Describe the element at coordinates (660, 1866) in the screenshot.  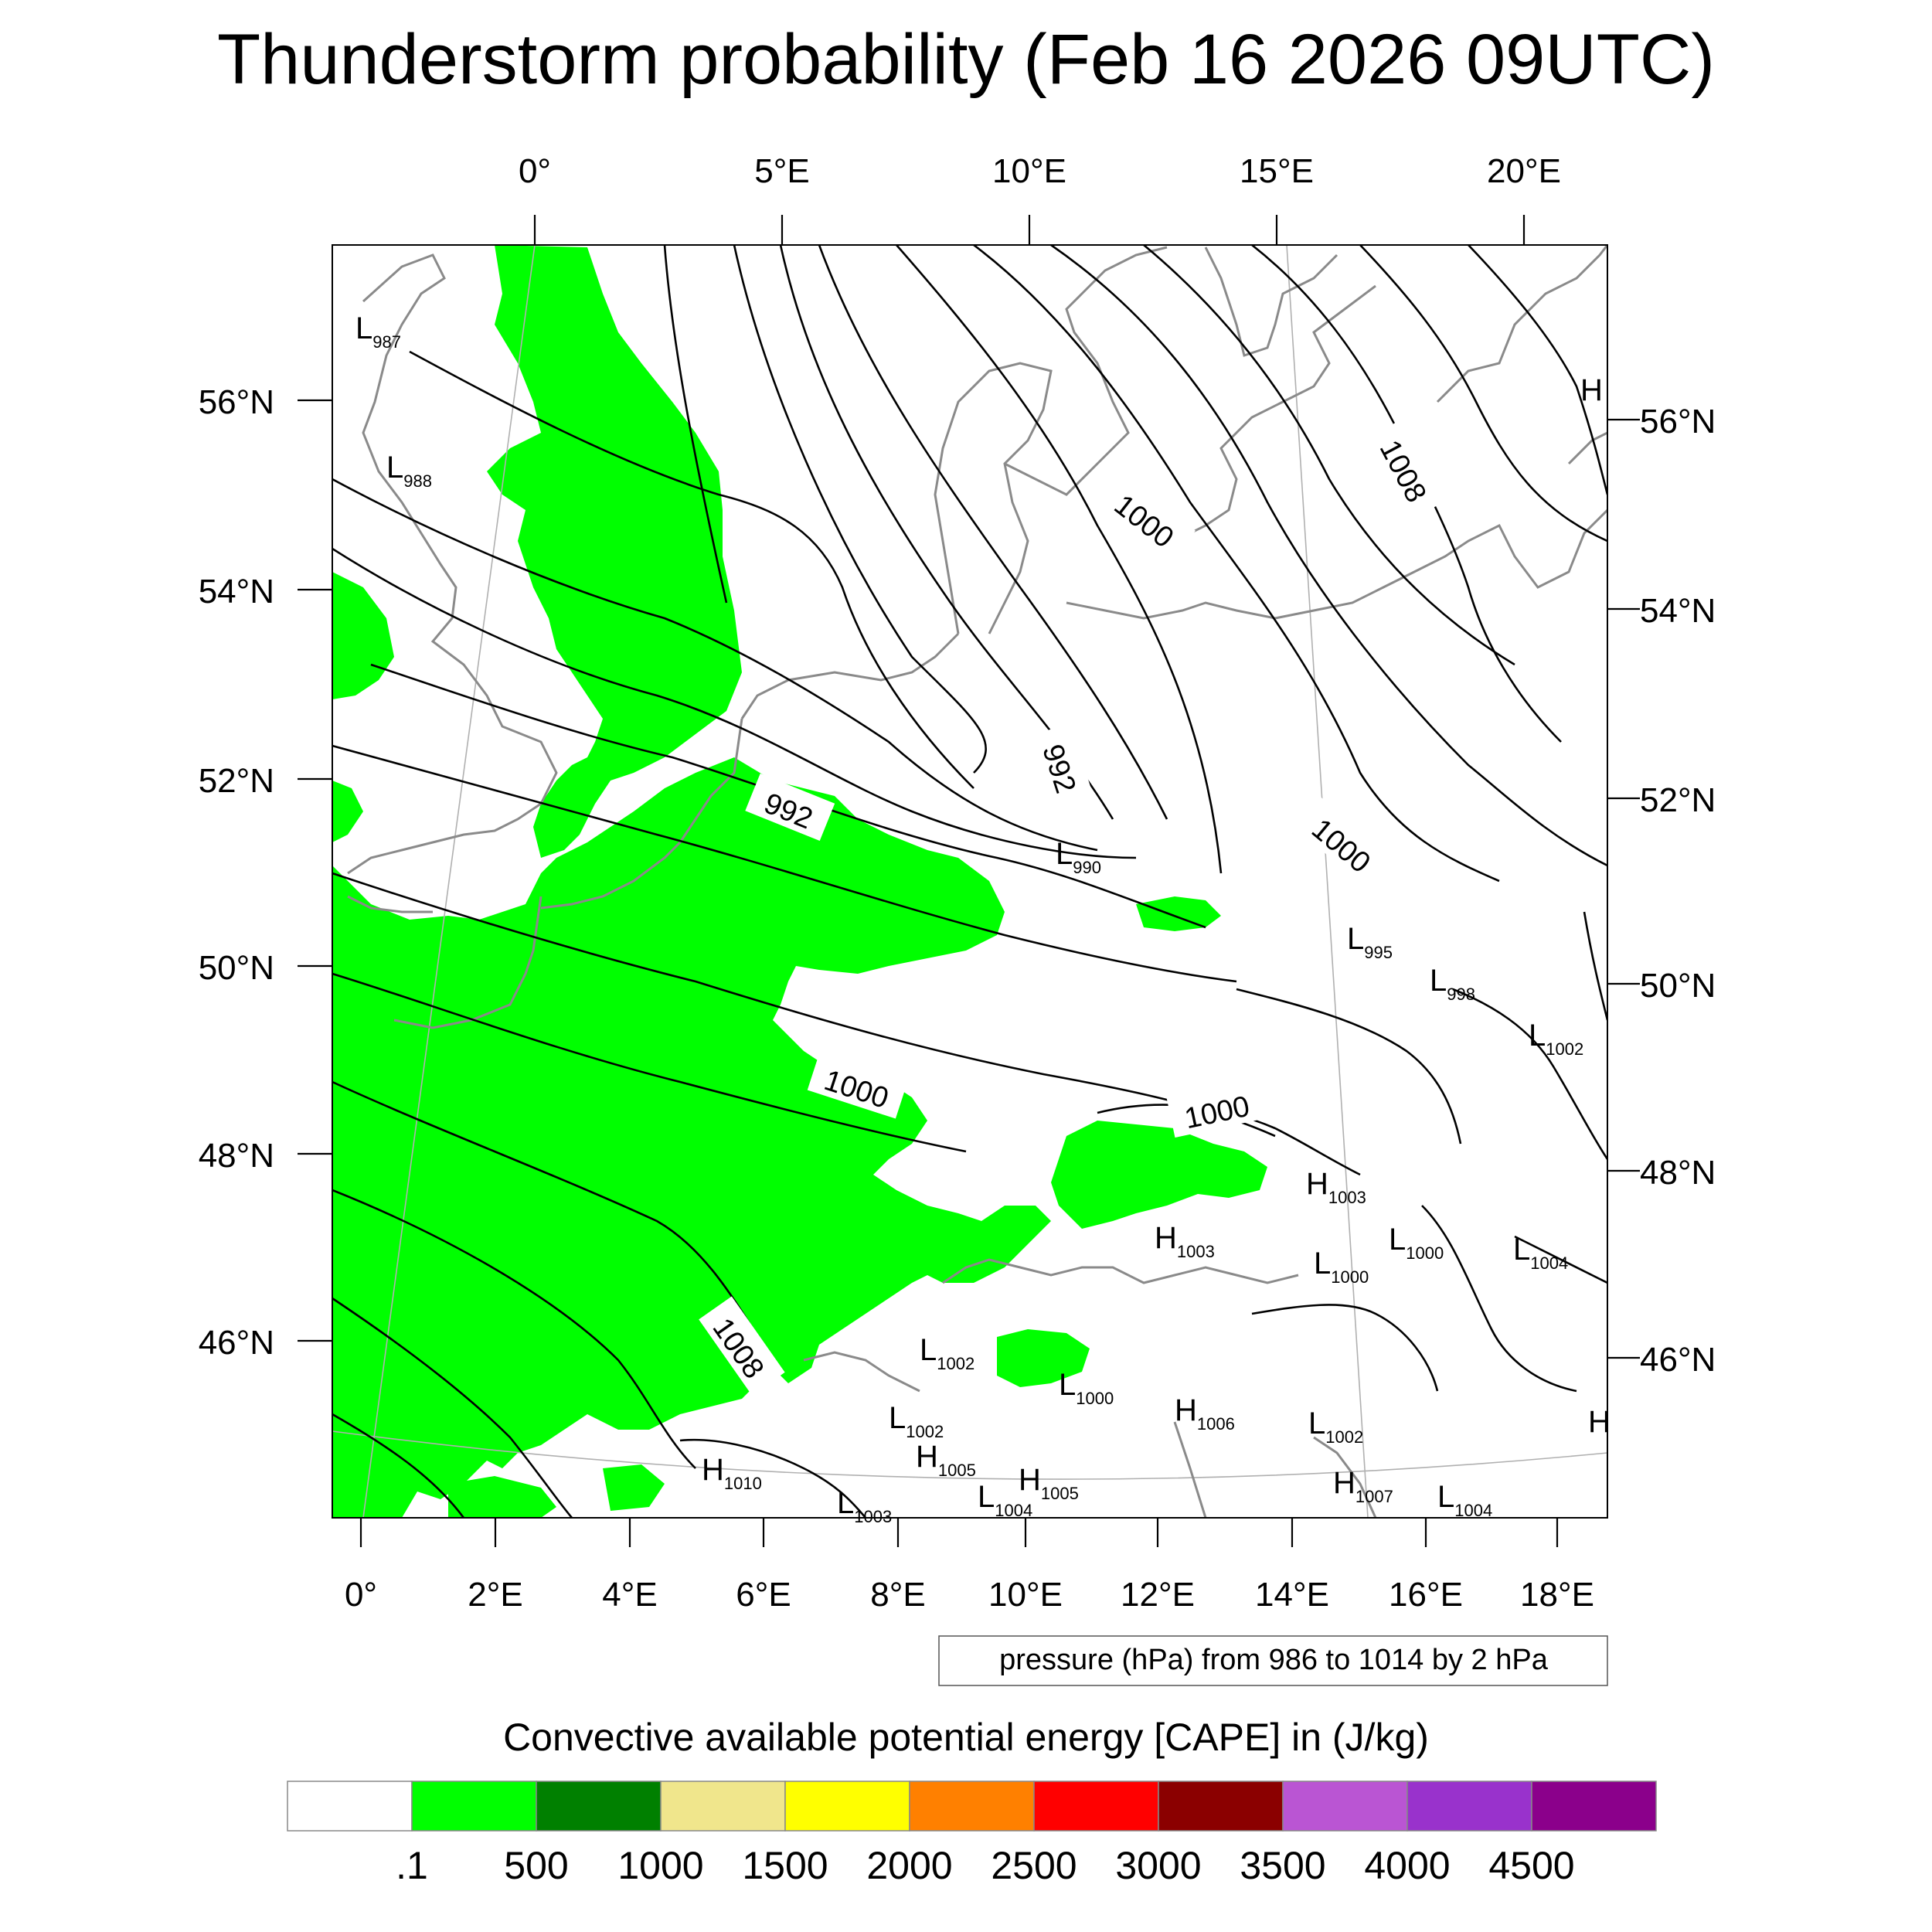
I see `colorbar-label: 1000` at that location.